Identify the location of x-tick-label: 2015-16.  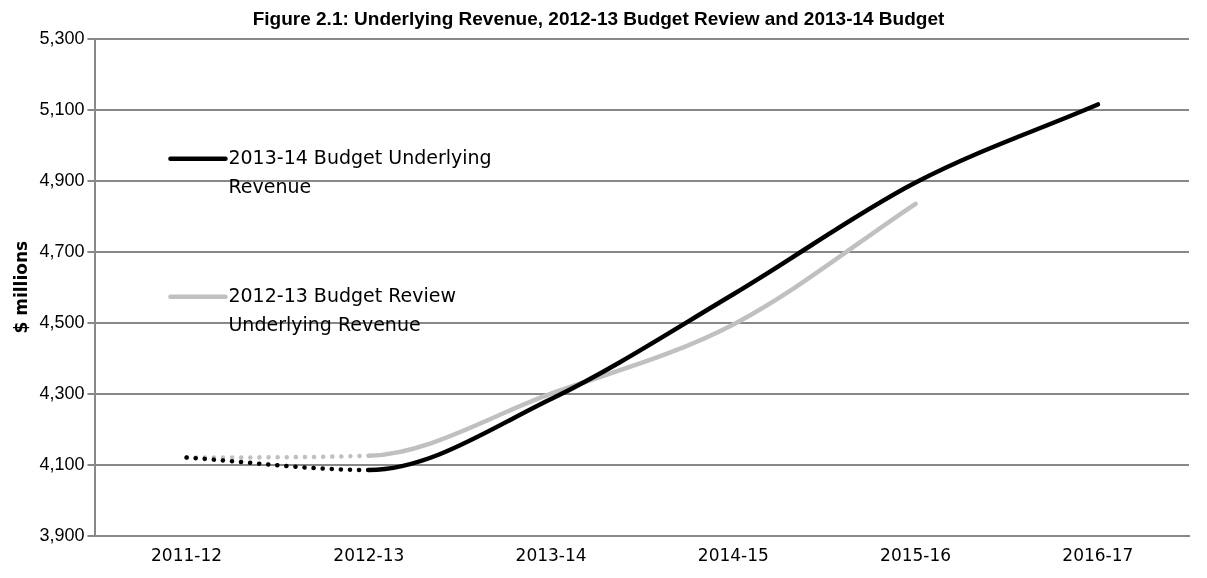
(916, 555).